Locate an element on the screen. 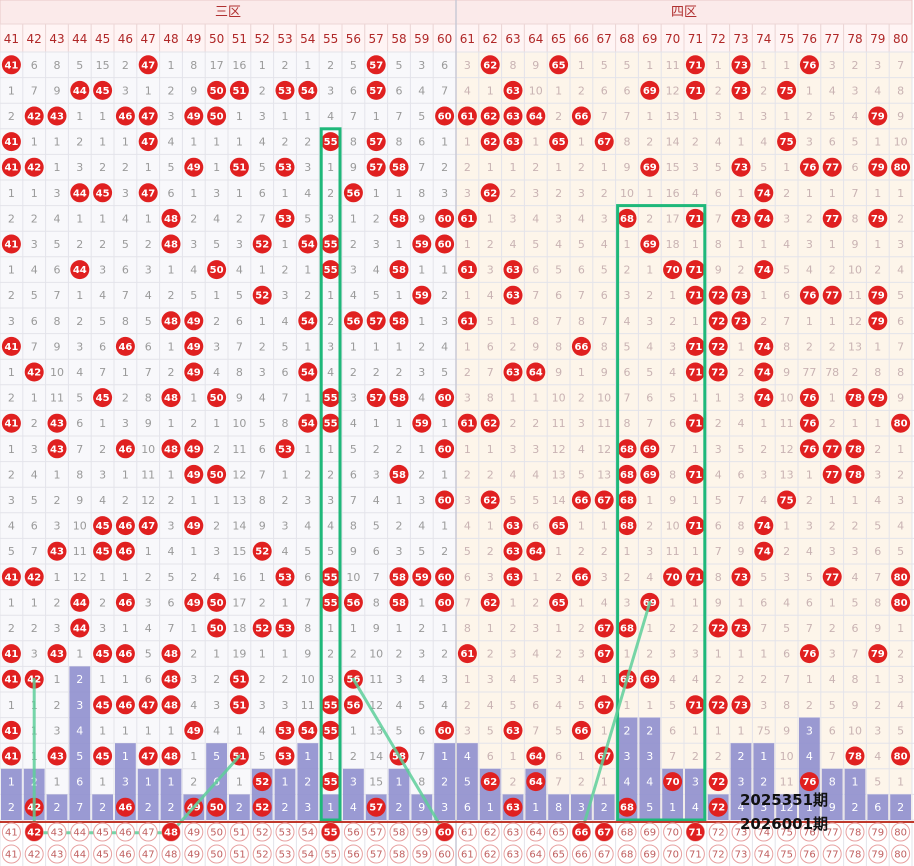 The height and width of the screenshot is (866, 914). miss-value: 12 is located at coordinates (559, 449).